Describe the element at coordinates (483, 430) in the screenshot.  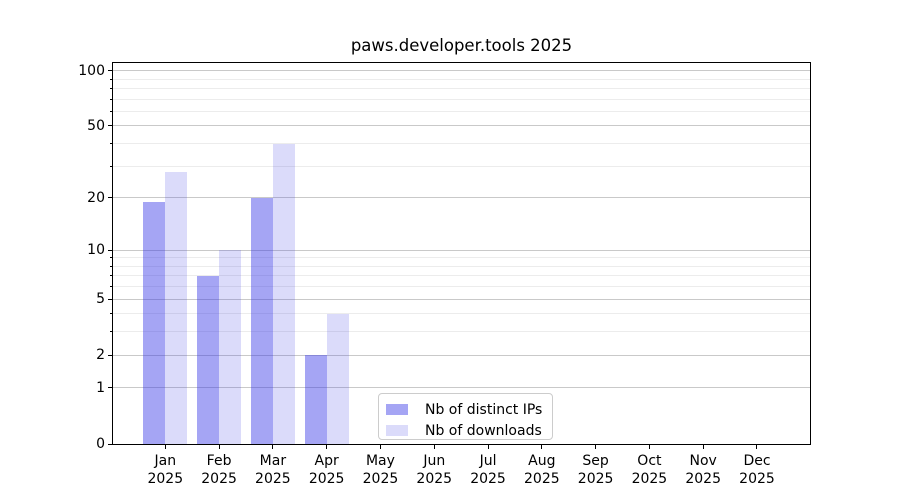
I see `legend-label-downloads: Nb of downloads` at that location.